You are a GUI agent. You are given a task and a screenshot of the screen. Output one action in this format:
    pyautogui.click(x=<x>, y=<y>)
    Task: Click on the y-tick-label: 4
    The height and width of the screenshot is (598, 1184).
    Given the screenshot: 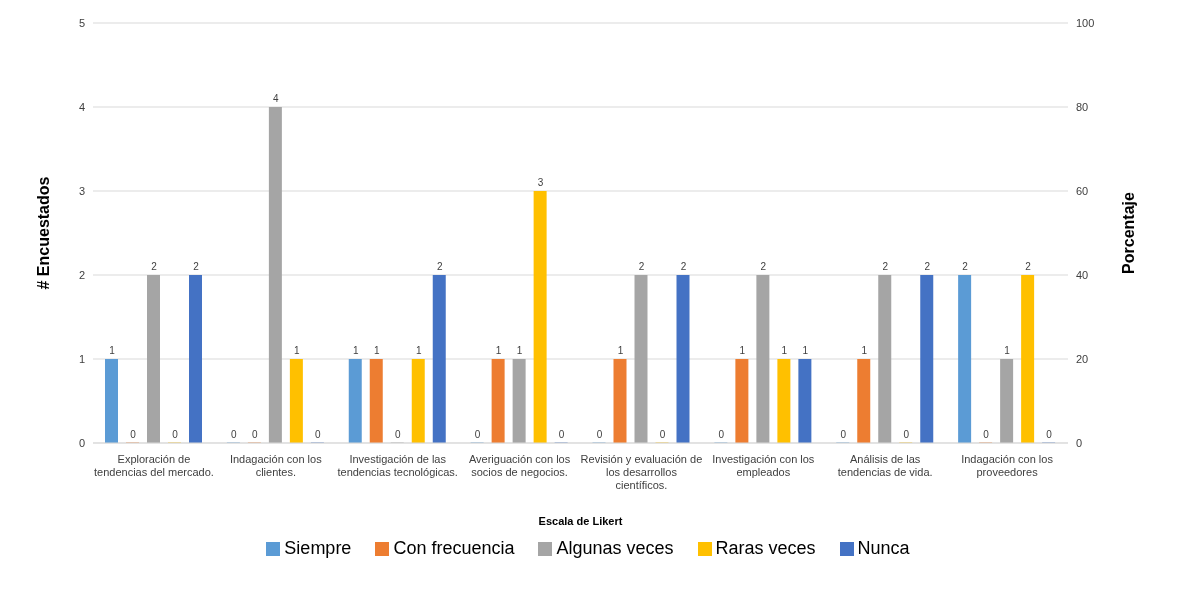 What is the action you would take?
    pyautogui.click(x=81, y=106)
    